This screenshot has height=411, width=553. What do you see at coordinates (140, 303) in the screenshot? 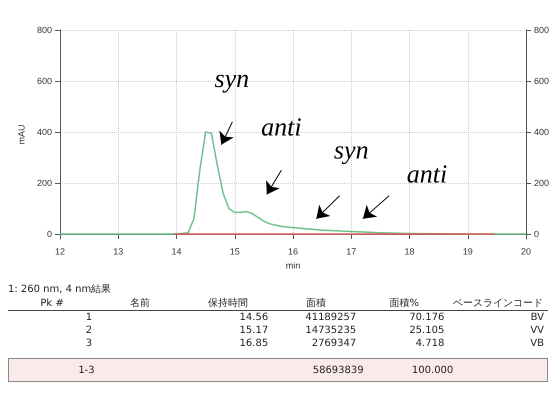
I see `text: 名前` at bounding box center [140, 303].